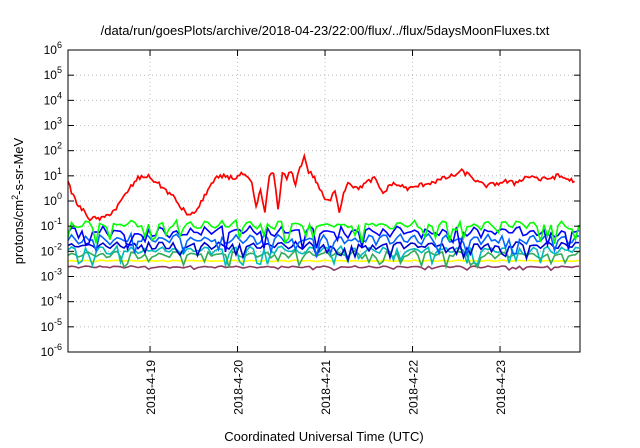 This screenshot has height=448, width=640. I want to click on x-tick-label: 2018-4-19, so click(151, 387).